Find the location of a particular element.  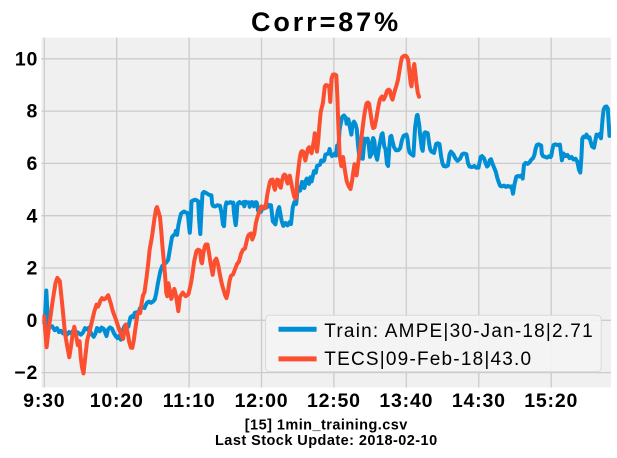

svg-text: 11:10 is located at coordinates (189, 401).